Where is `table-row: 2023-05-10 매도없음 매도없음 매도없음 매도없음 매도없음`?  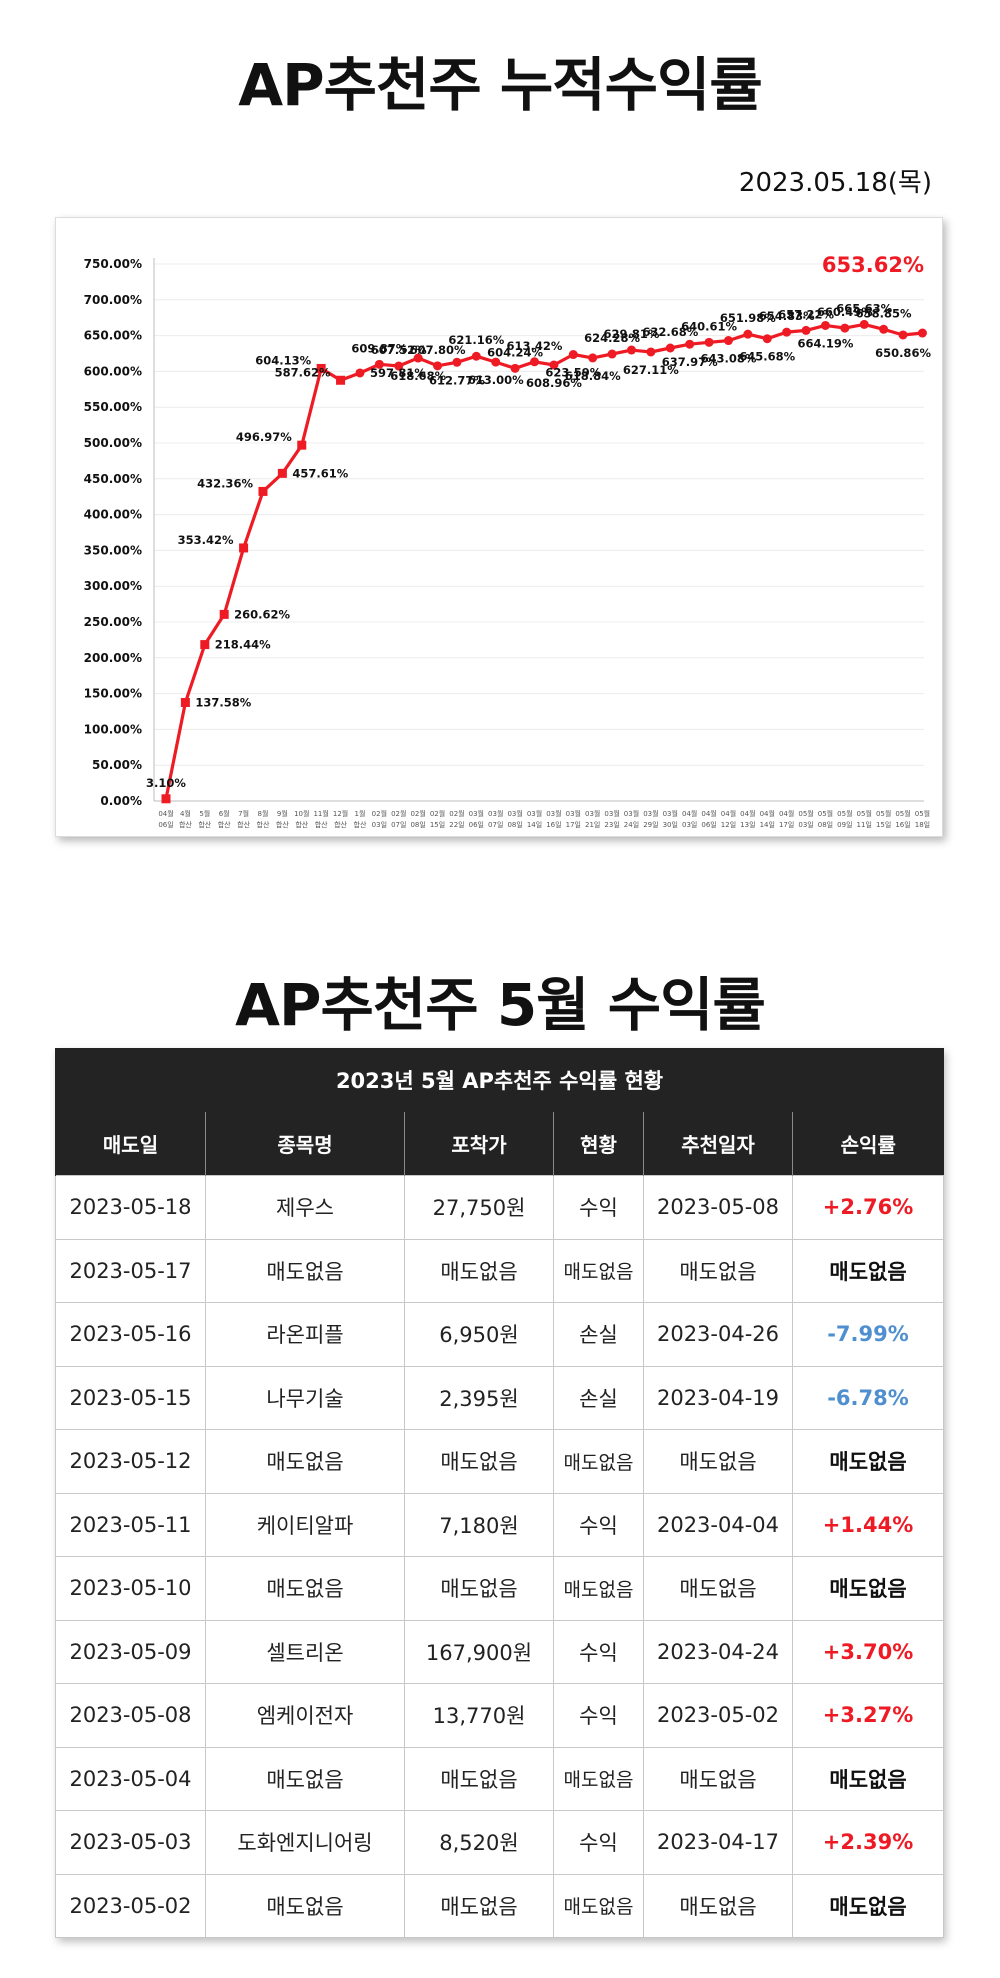
table-row: 2023-05-10 매도없음 매도없음 매도없음 매도없음 매도없음 is located at coordinates (500, 1588).